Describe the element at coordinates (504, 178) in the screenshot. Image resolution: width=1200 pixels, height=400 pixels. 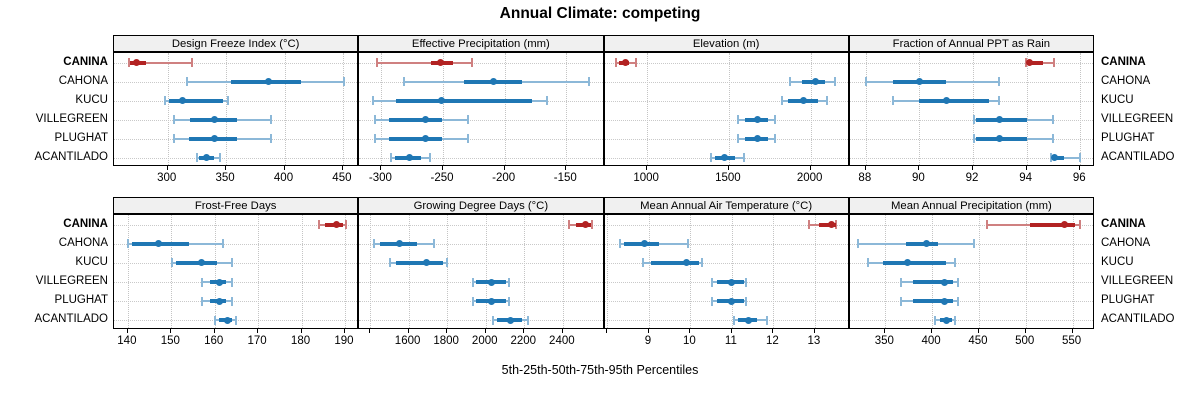
I see `axis-tick-label: -200` at that location.